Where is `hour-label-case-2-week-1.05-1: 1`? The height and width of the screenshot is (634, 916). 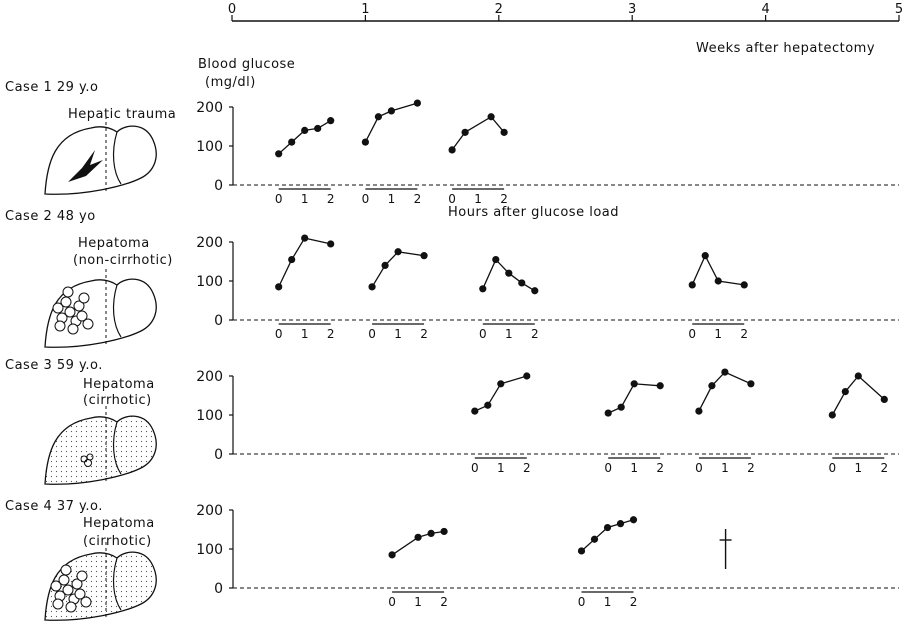 hour-label-case-2-week-1.05-1: 1 is located at coordinates (398, 334).